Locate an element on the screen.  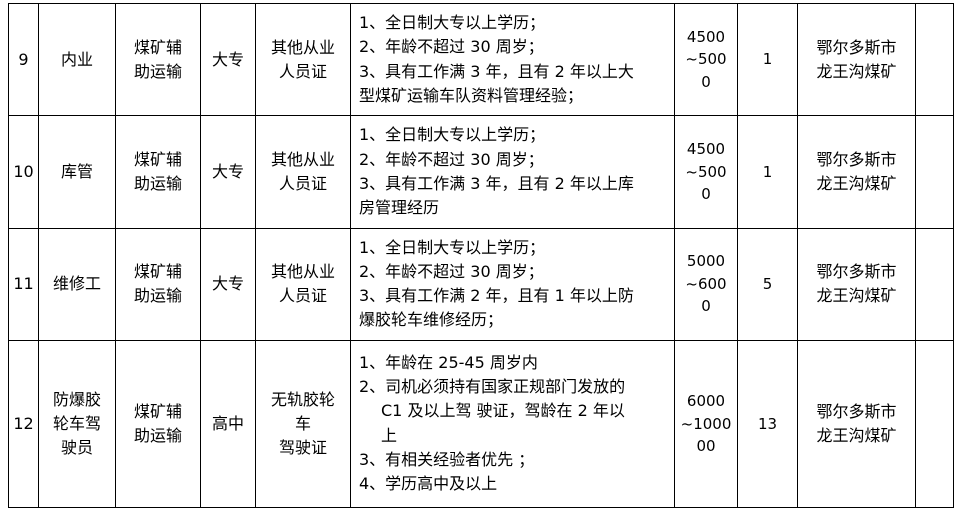
row-index-cell: 11 is located at coordinates (23, 284).